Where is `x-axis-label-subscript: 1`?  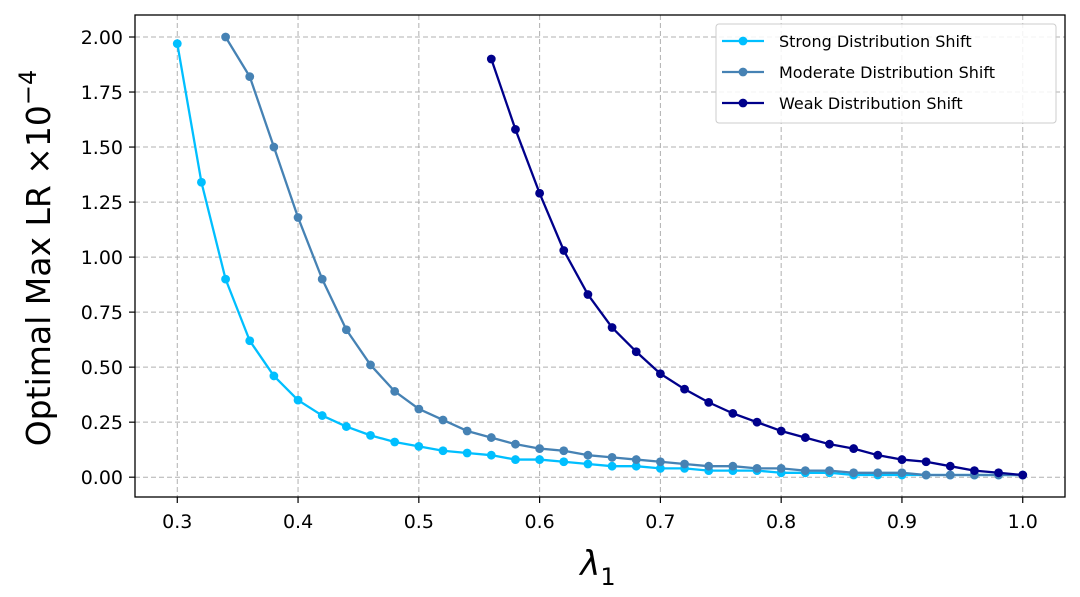 x-axis-label-subscript: 1 is located at coordinates (607, 577).